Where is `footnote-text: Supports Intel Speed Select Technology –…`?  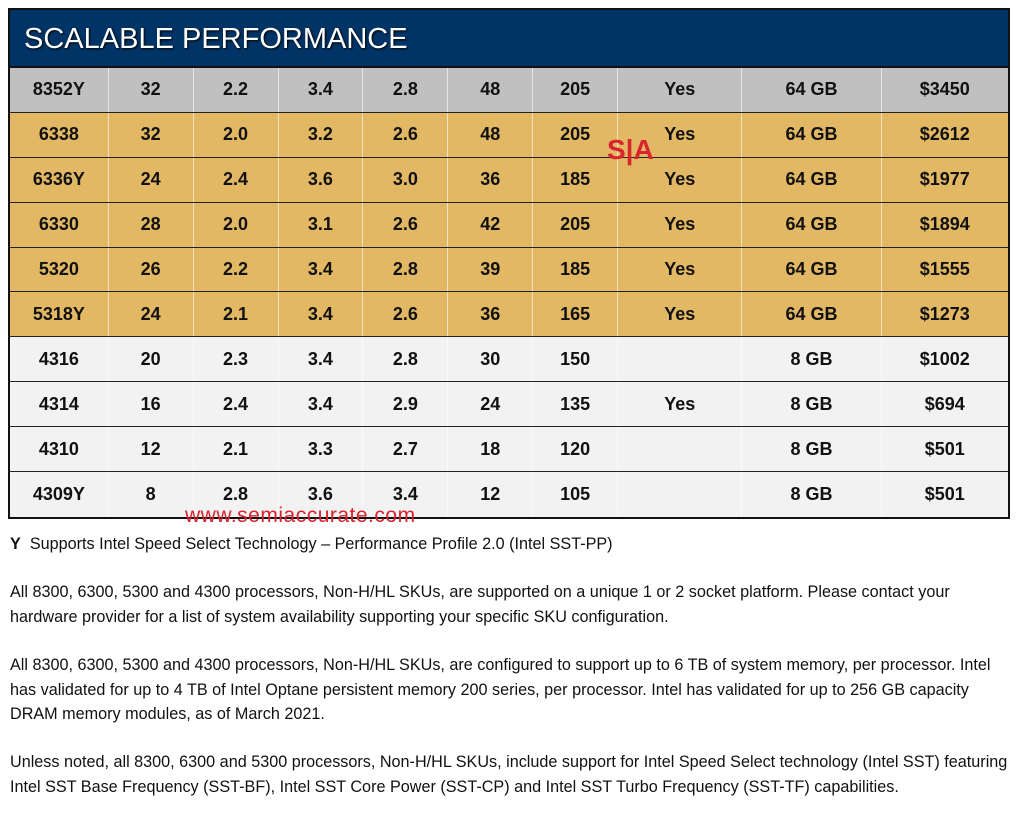 footnote-text: Supports Intel Speed Select Technology –… is located at coordinates (321, 544).